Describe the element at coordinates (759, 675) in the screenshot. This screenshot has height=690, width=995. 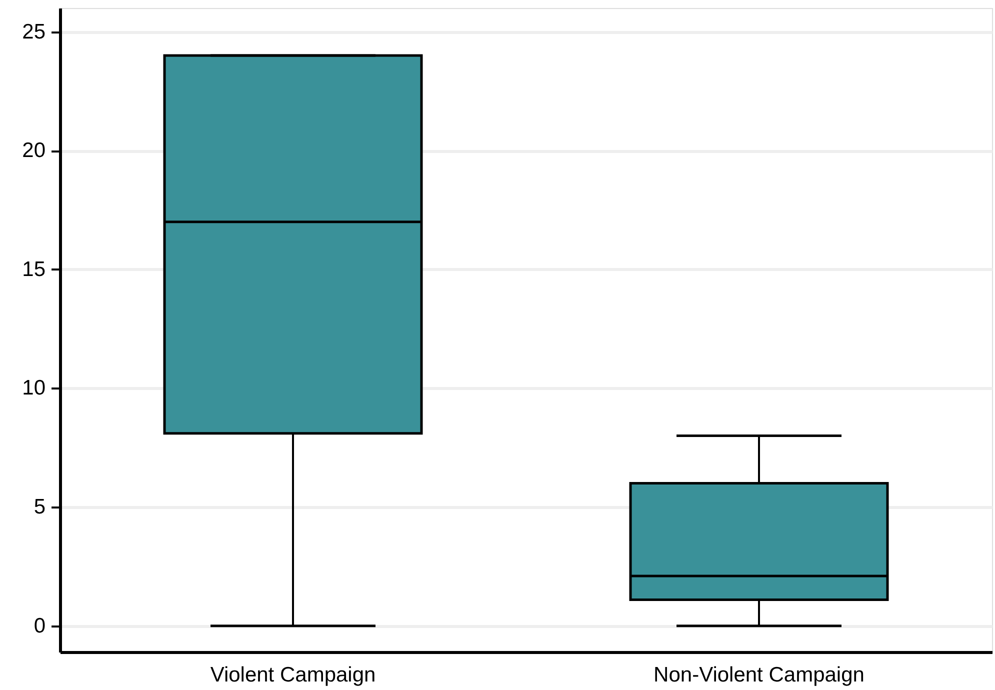
I see `x-tick-label: Non-Violent Campaign` at that location.